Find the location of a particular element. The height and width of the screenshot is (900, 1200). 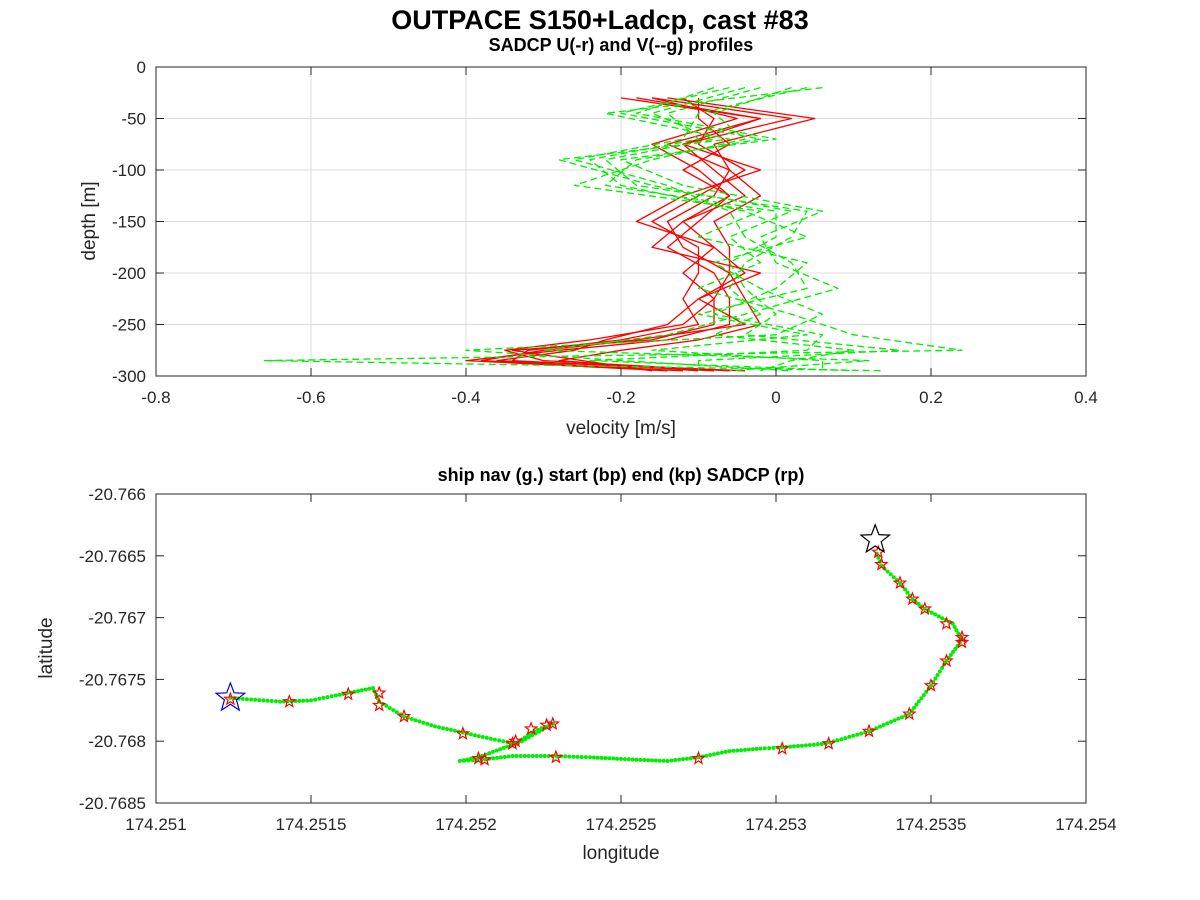

velocity-y-tick-label: -300 is located at coordinates (129, 376).